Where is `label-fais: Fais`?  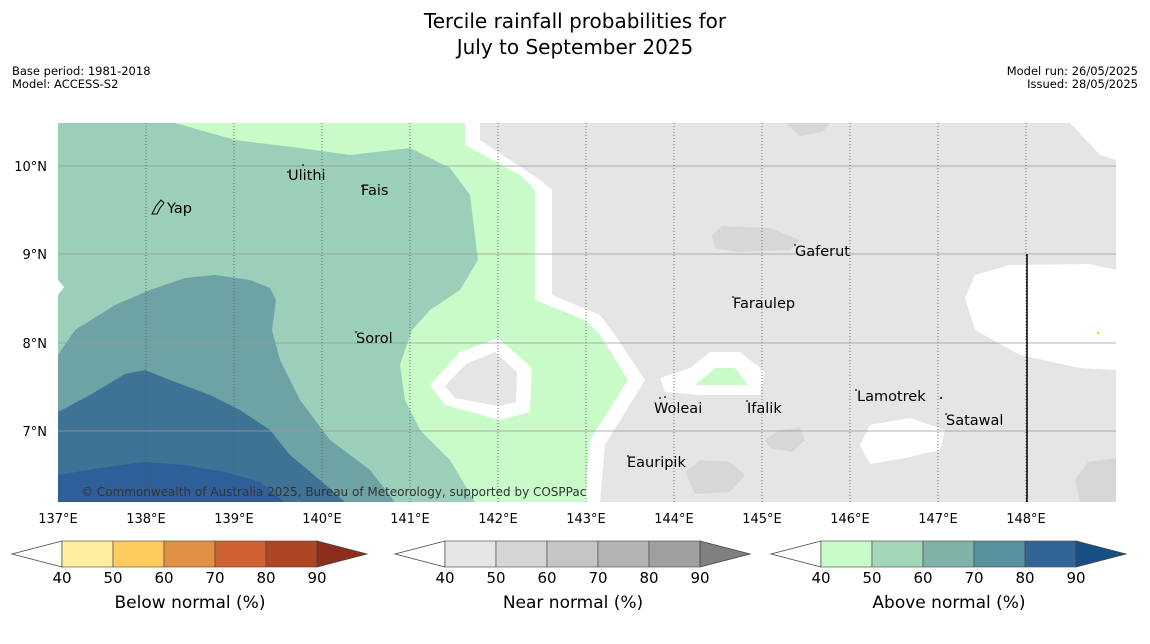 label-fais: Fais is located at coordinates (374, 191).